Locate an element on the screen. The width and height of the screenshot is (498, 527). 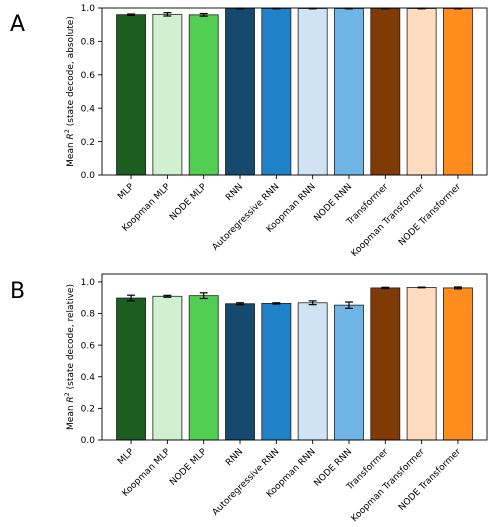
y-axis-label: Mean R2 (state decode, relative) is located at coordinates (69, 357).